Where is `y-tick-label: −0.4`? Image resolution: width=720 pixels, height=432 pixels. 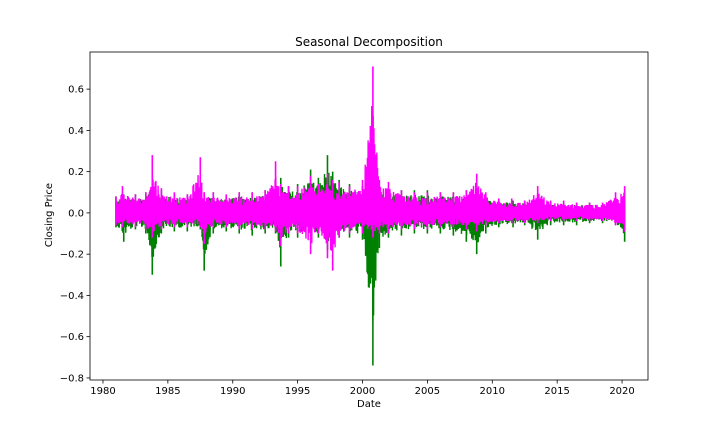 y-tick-label: −0.4 is located at coordinates (72, 296).